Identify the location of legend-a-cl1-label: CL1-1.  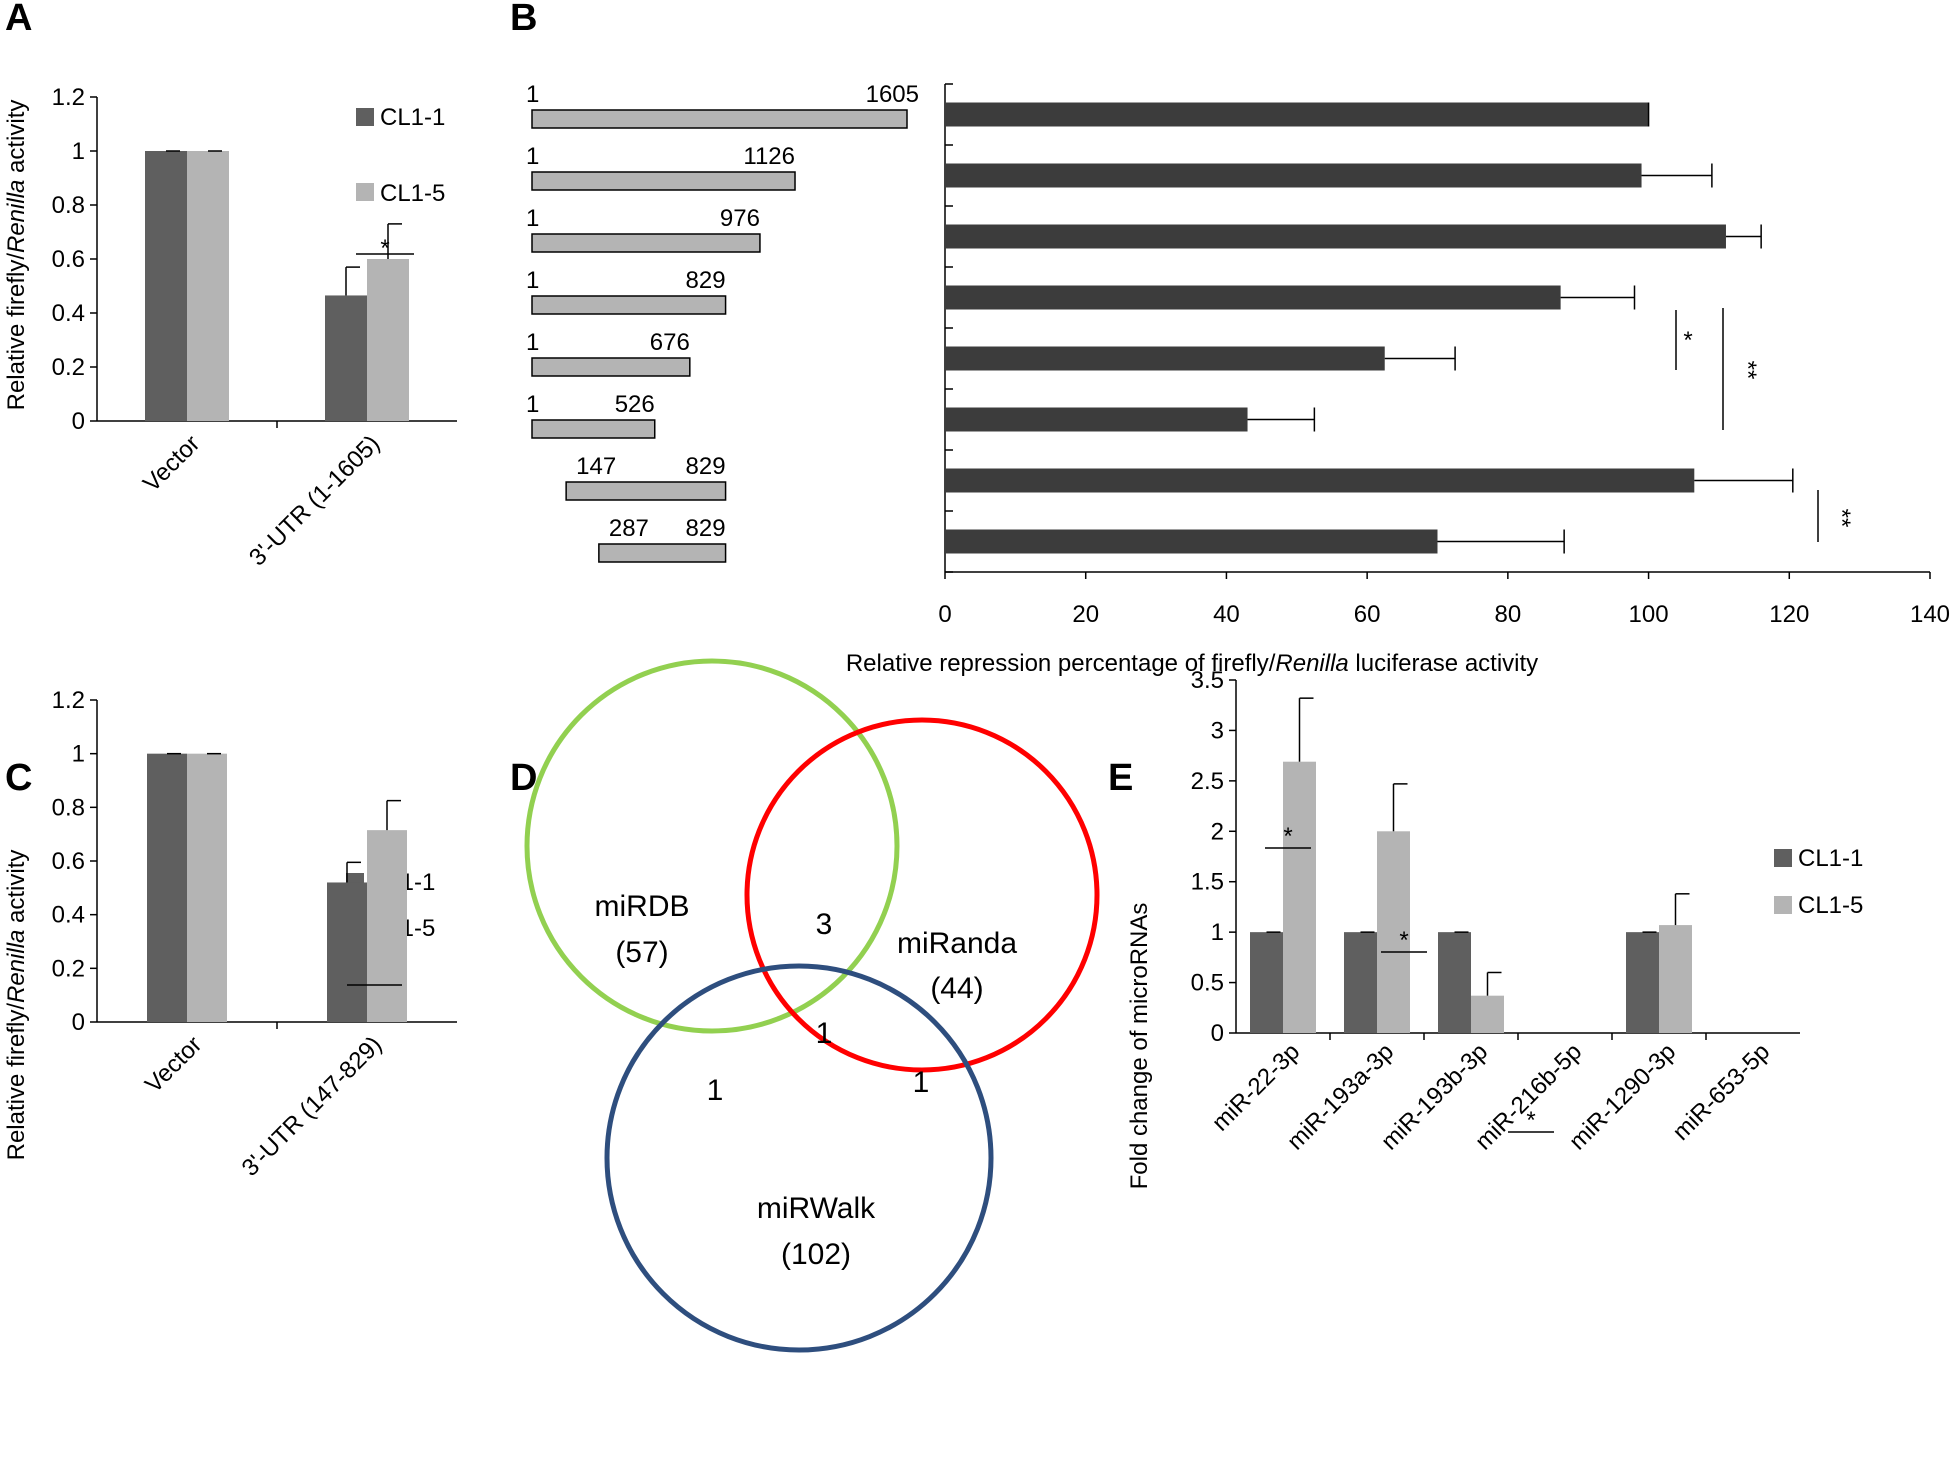
(412, 117).